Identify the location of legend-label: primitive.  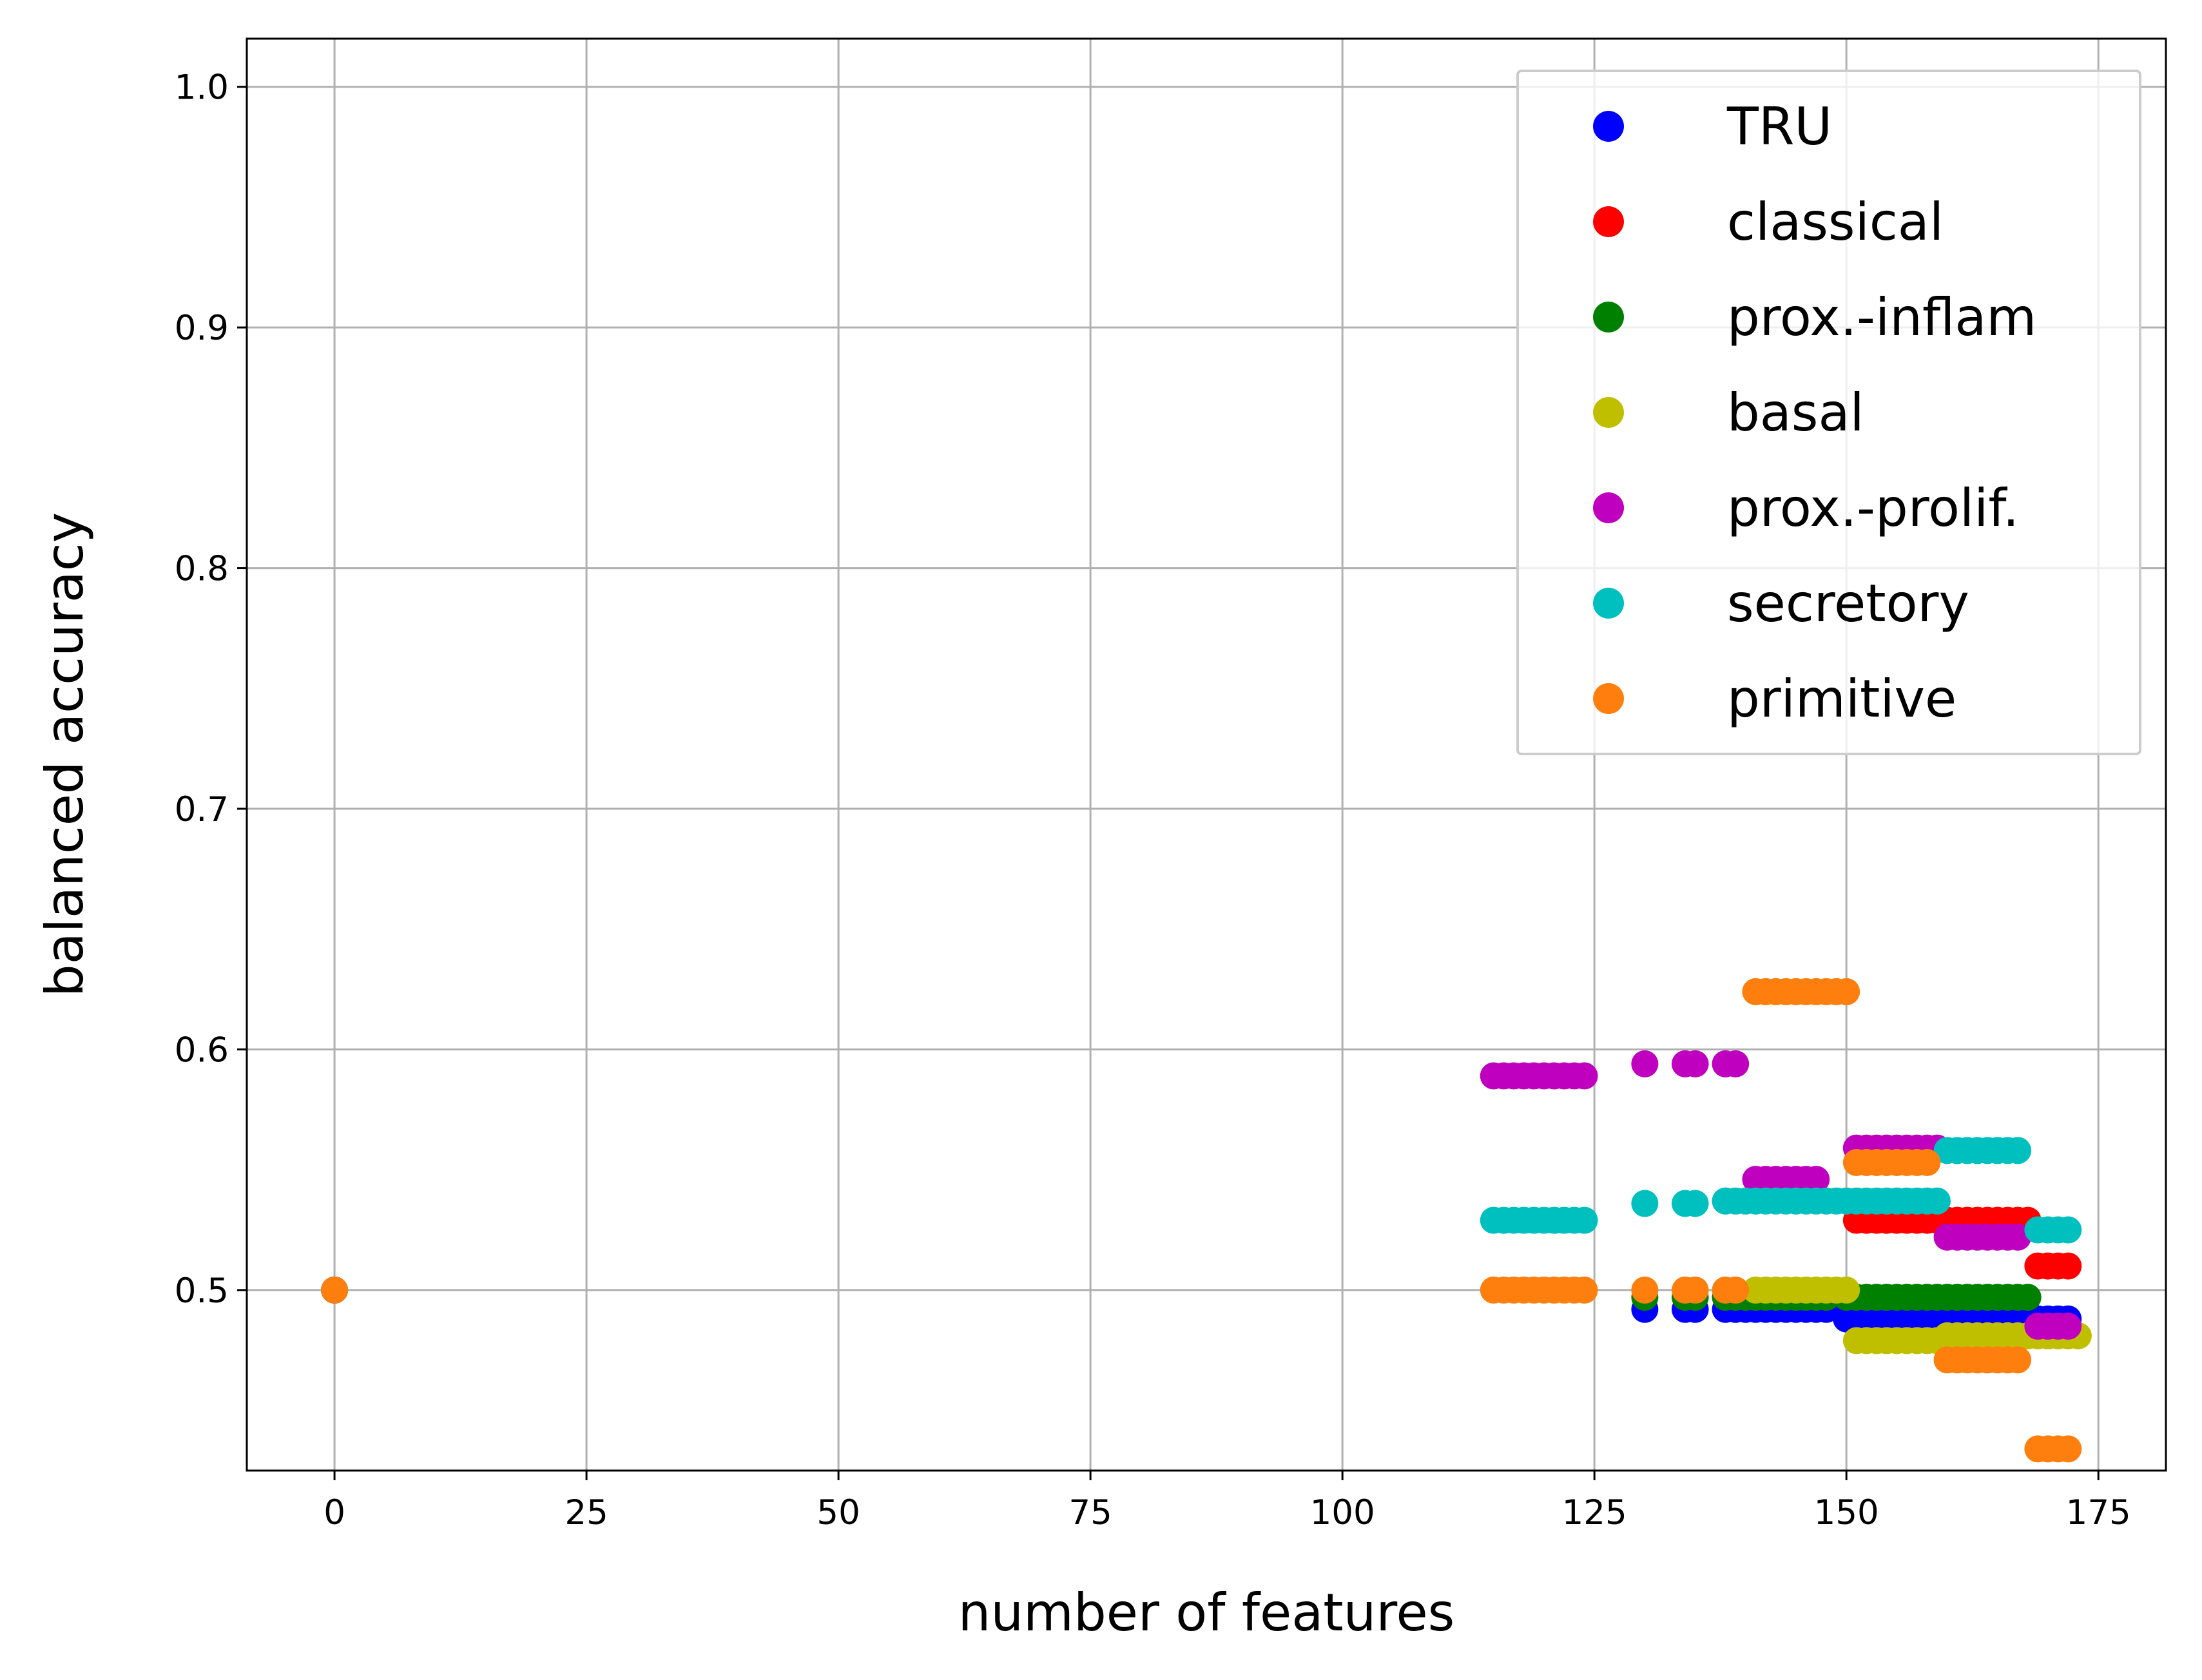
(1841, 699).